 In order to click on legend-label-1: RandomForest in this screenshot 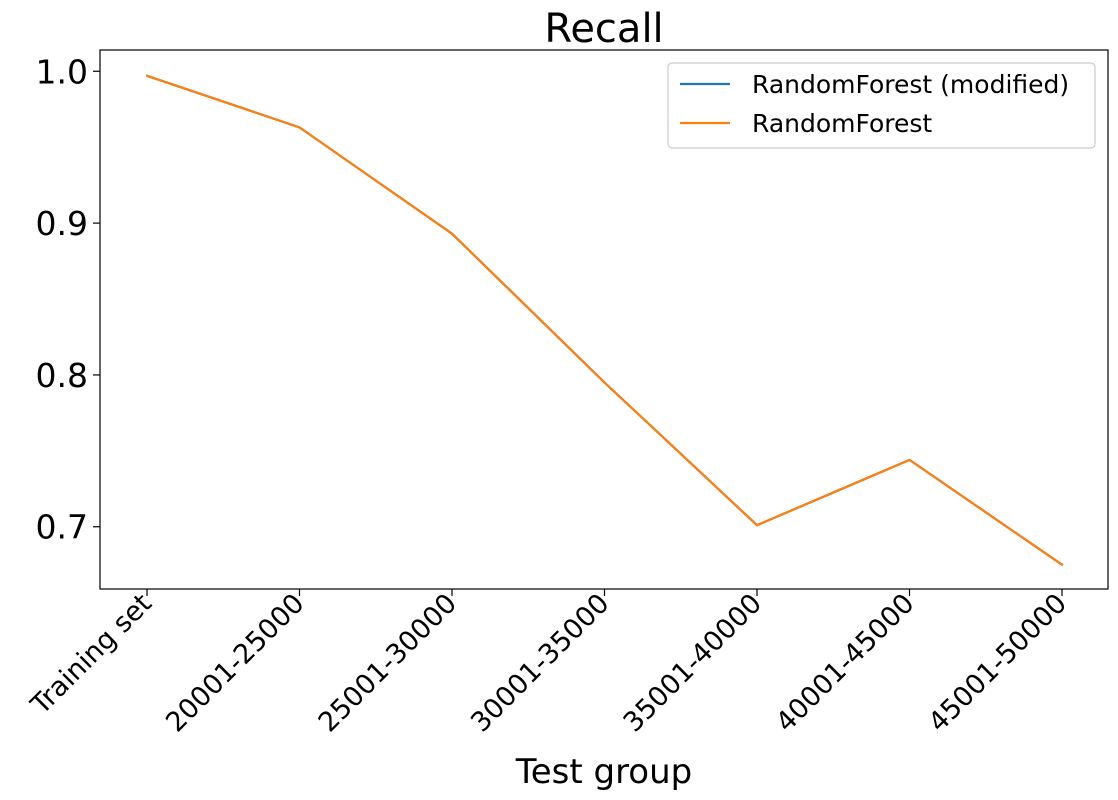, I will do `click(842, 123)`.